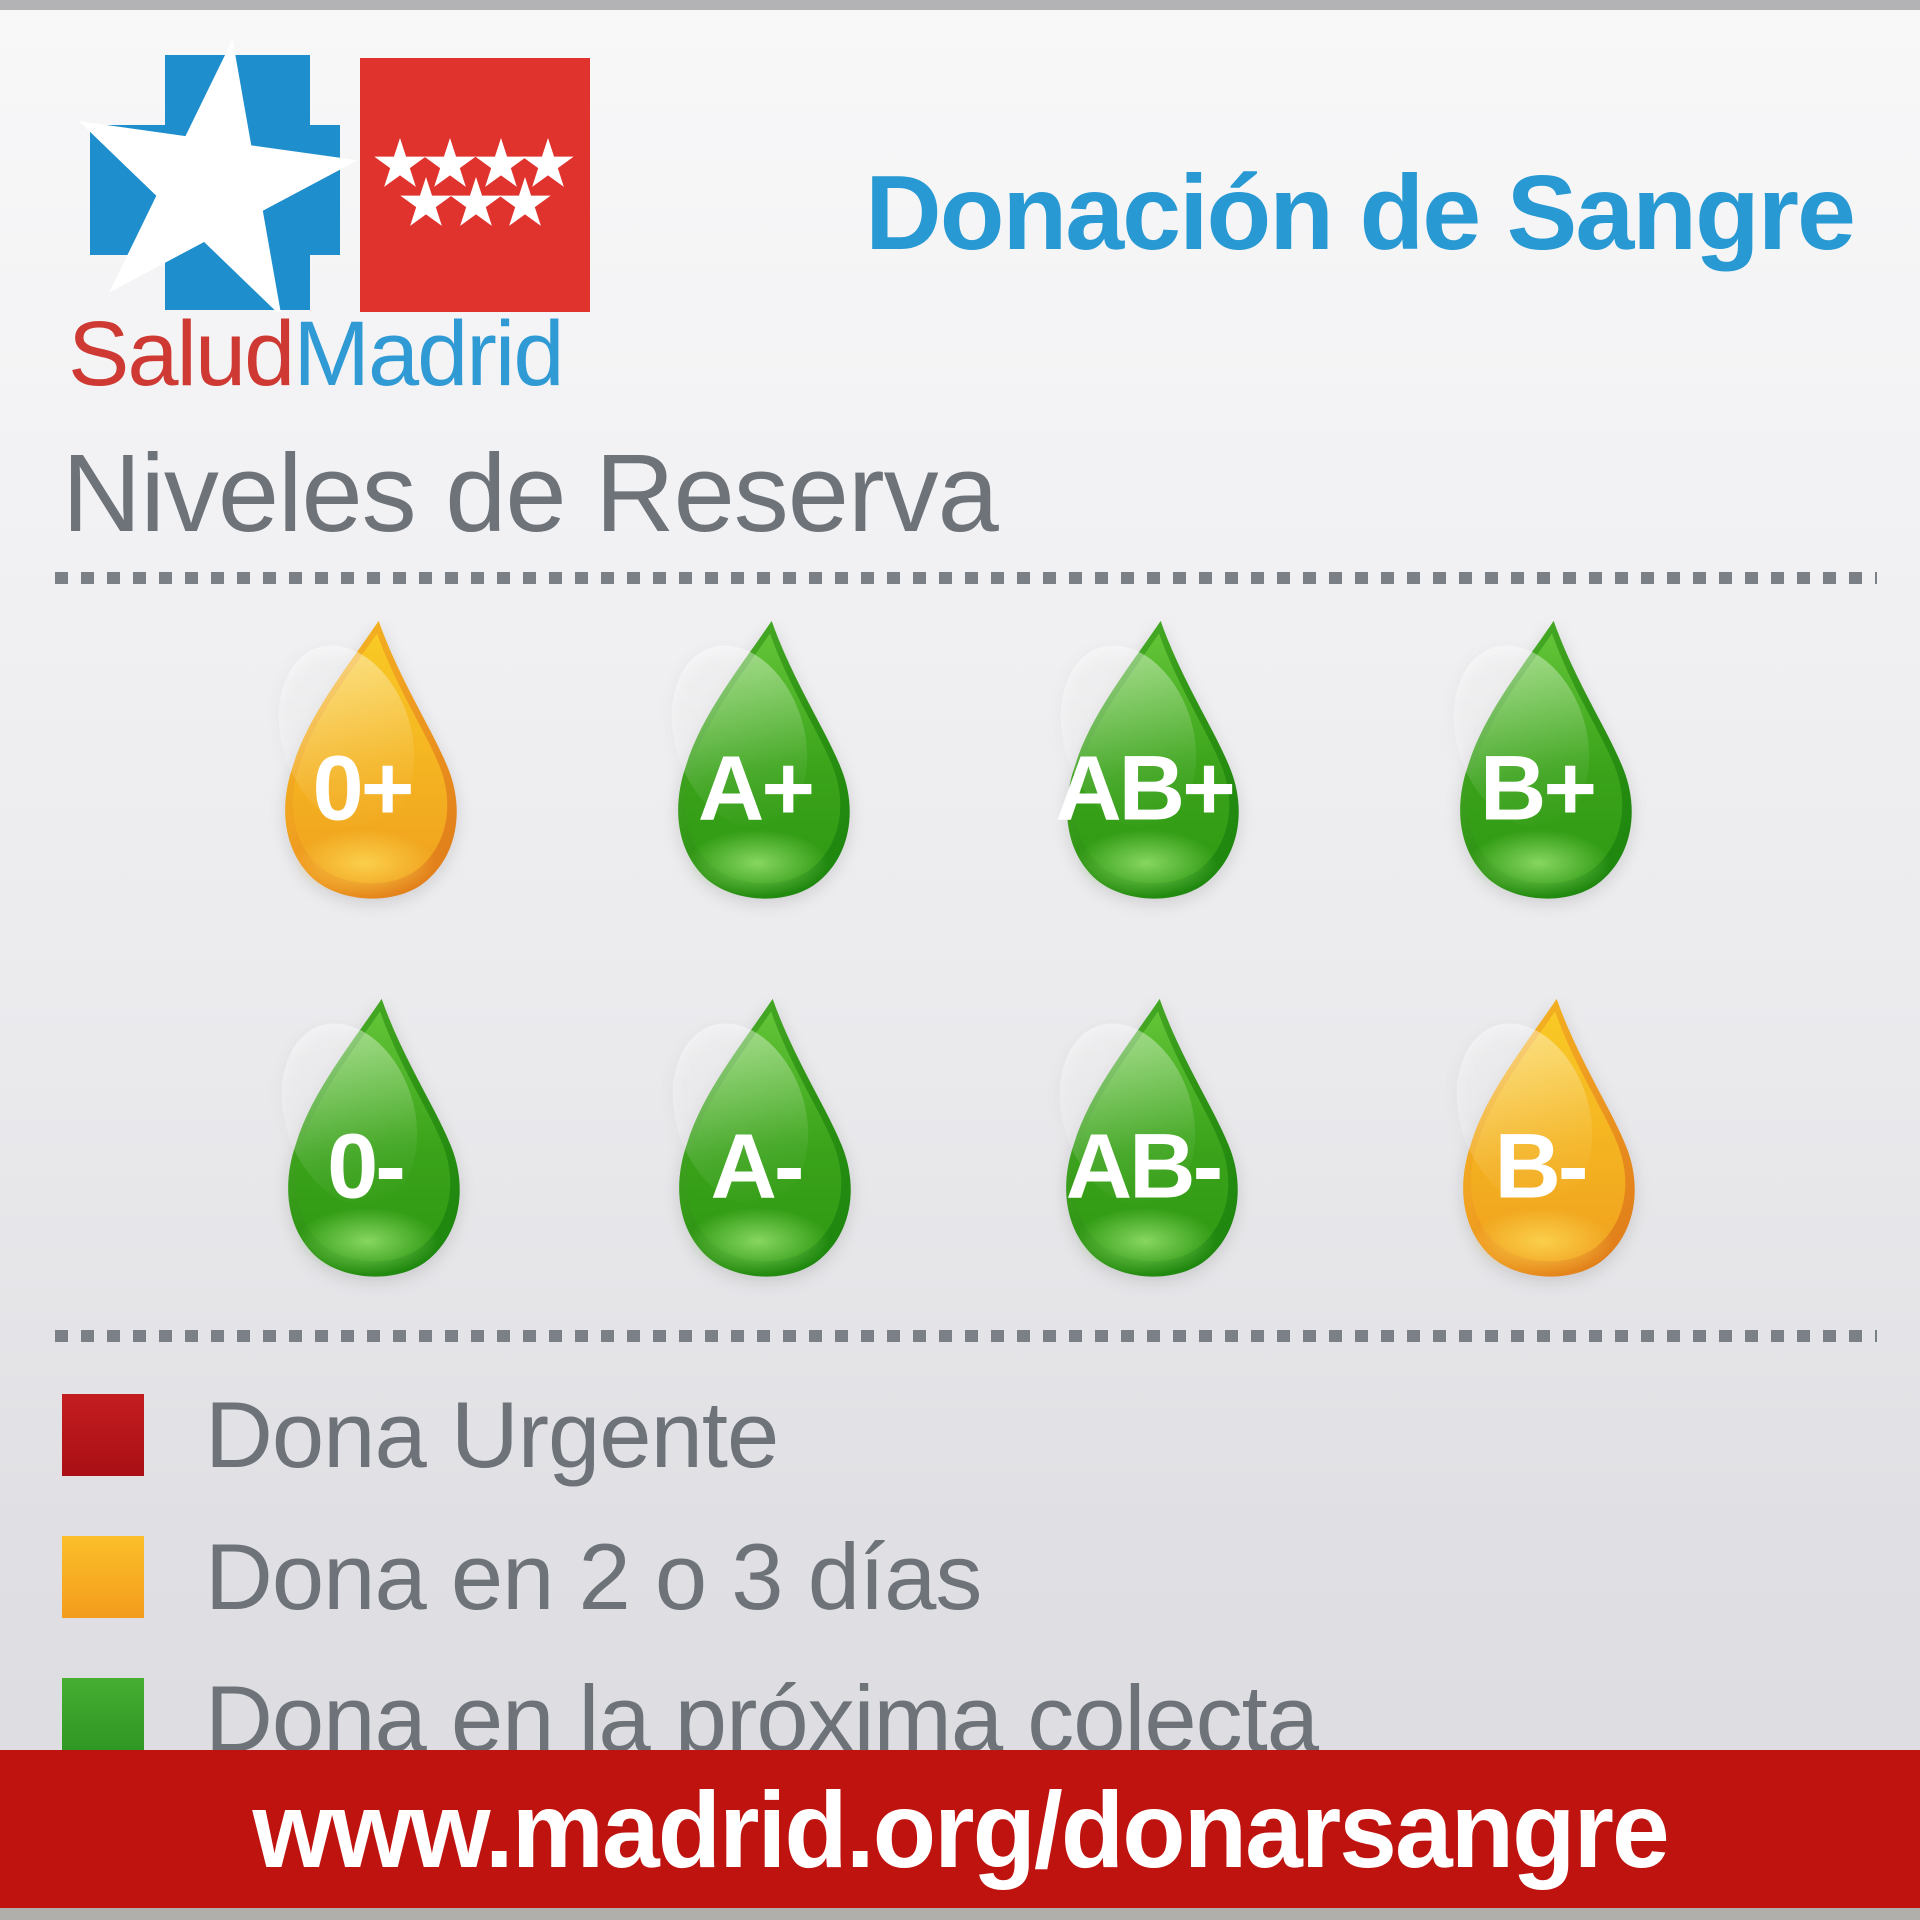  Describe the element at coordinates (363, 788) in the screenshot. I see `blood-type-label: 0+` at that location.